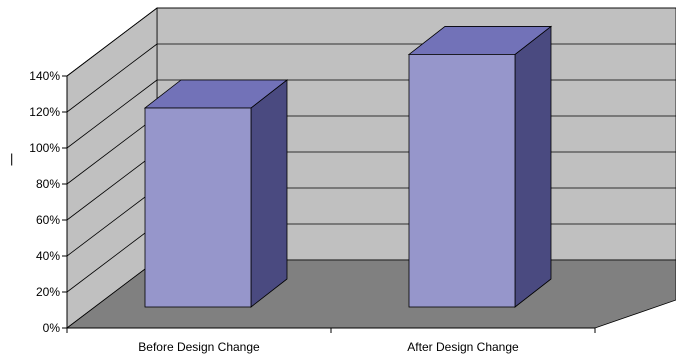 The width and height of the screenshot is (676, 361). Describe the element at coordinates (328, 347) in the screenshot. I see `chart-category-labels: Before Design Change After Design Change` at that location.